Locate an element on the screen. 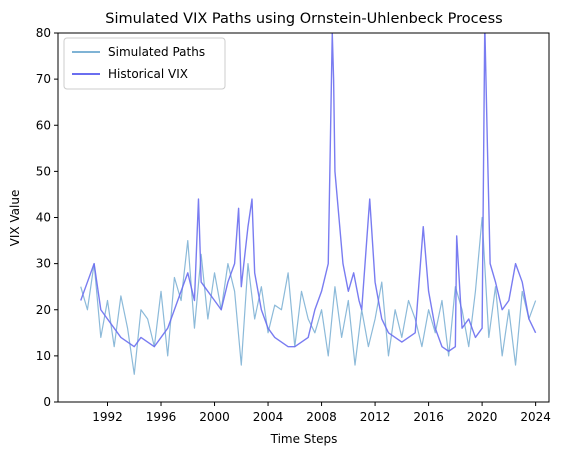  x-axis-ticks: 1992 1996 2000 2004 2008 2012 2016 2020 2024 is located at coordinates (321, 413).